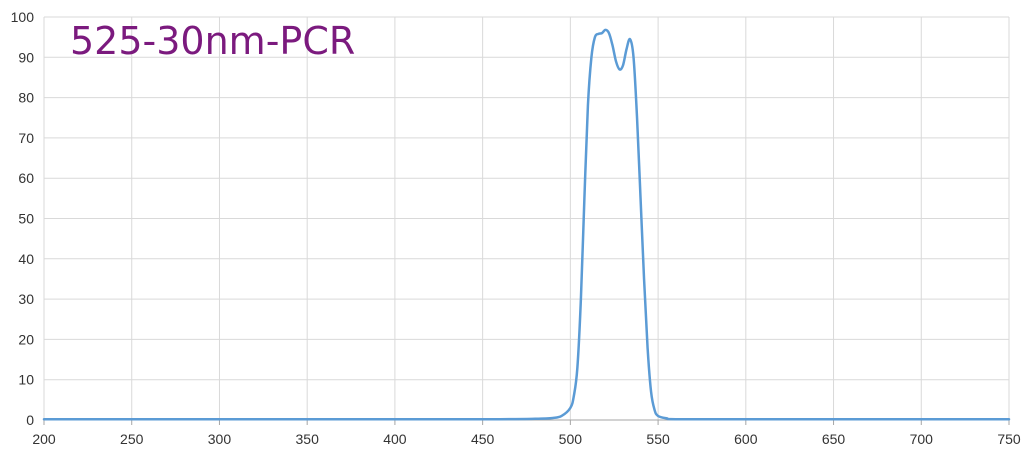 The height and width of the screenshot is (458, 1027). I want to click on y-tick-label-100: 100, so click(23, 17).